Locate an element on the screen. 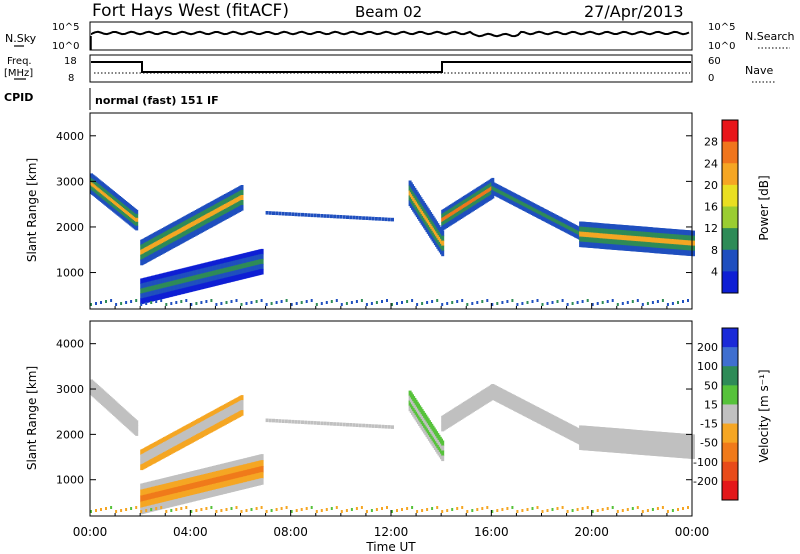 The height and width of the screenshot is (554, 800). noise-panel-frame is located at coordinates (391, 36).